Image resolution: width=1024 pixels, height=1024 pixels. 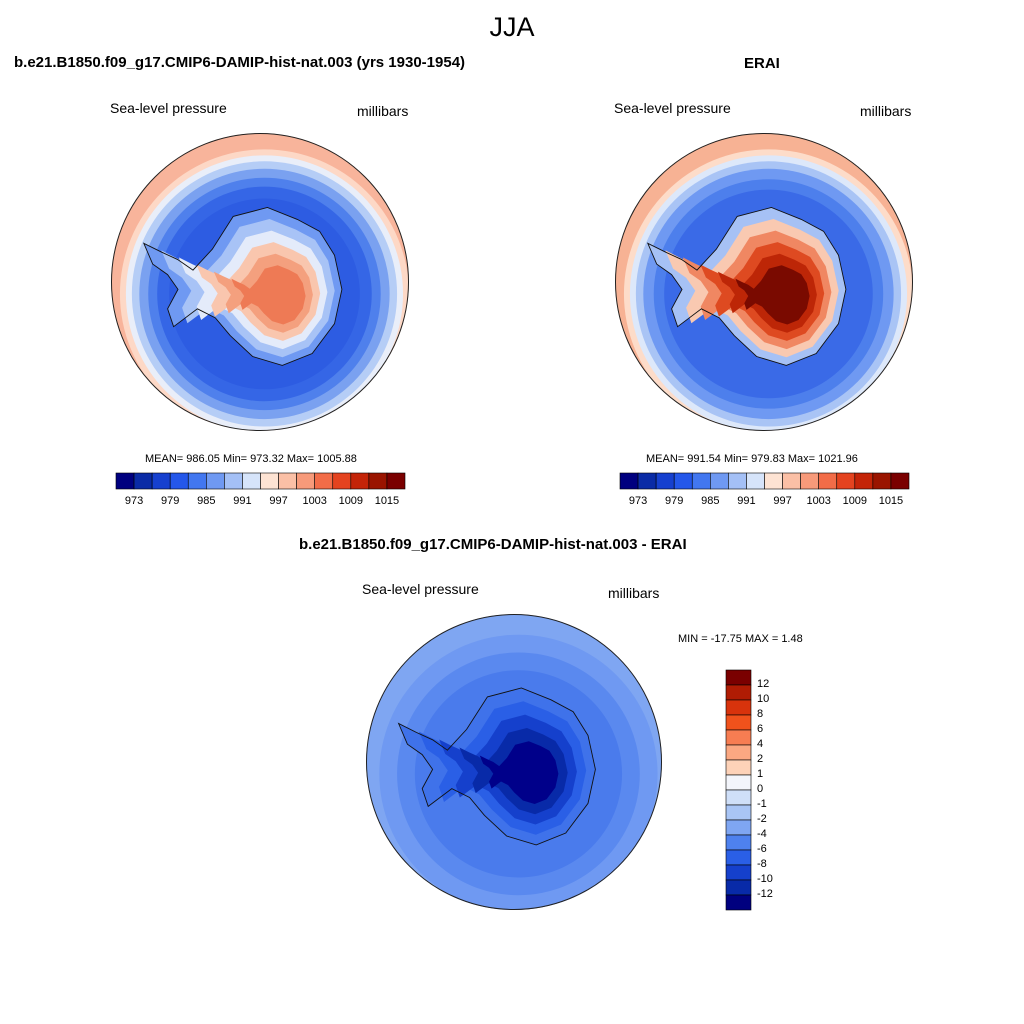 What do you see at coordinates (760, 789) in the screenshot?
I see `colorbar-tick-label: 0` at bounding box center [760, 789].